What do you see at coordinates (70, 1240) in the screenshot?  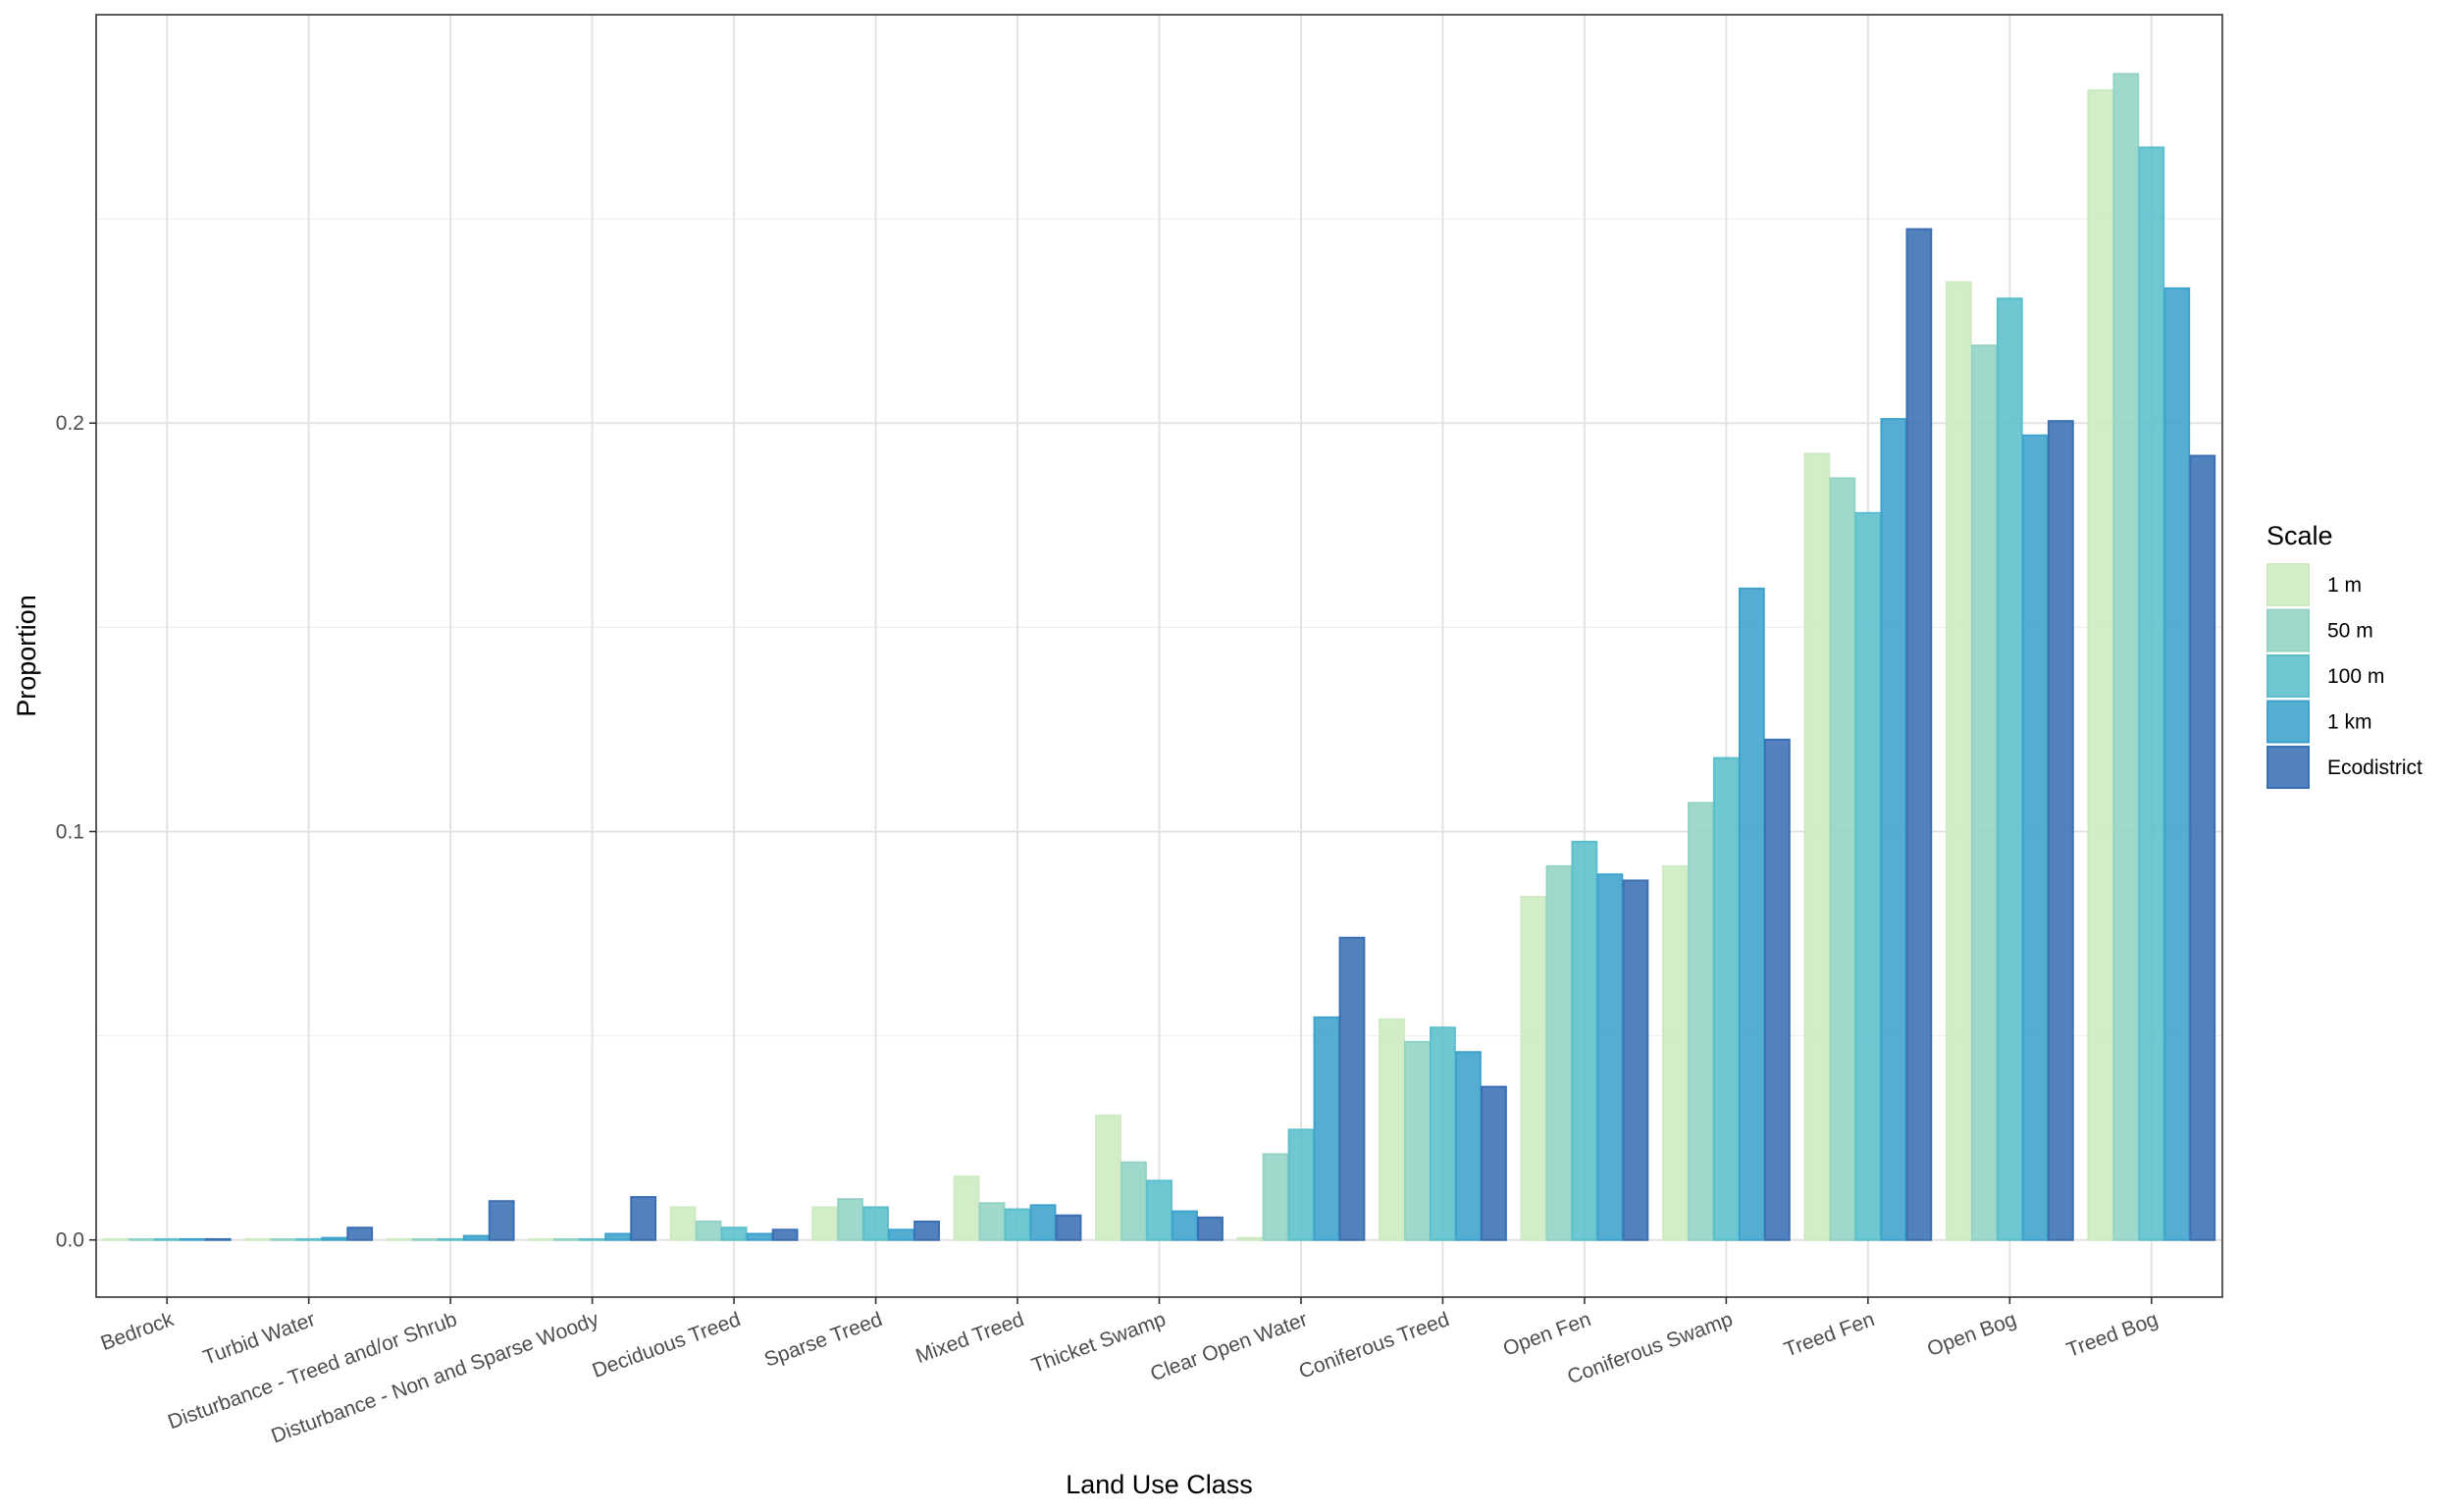 I see `y-tick-label: 0.0` at bounding box center [70, 1240].